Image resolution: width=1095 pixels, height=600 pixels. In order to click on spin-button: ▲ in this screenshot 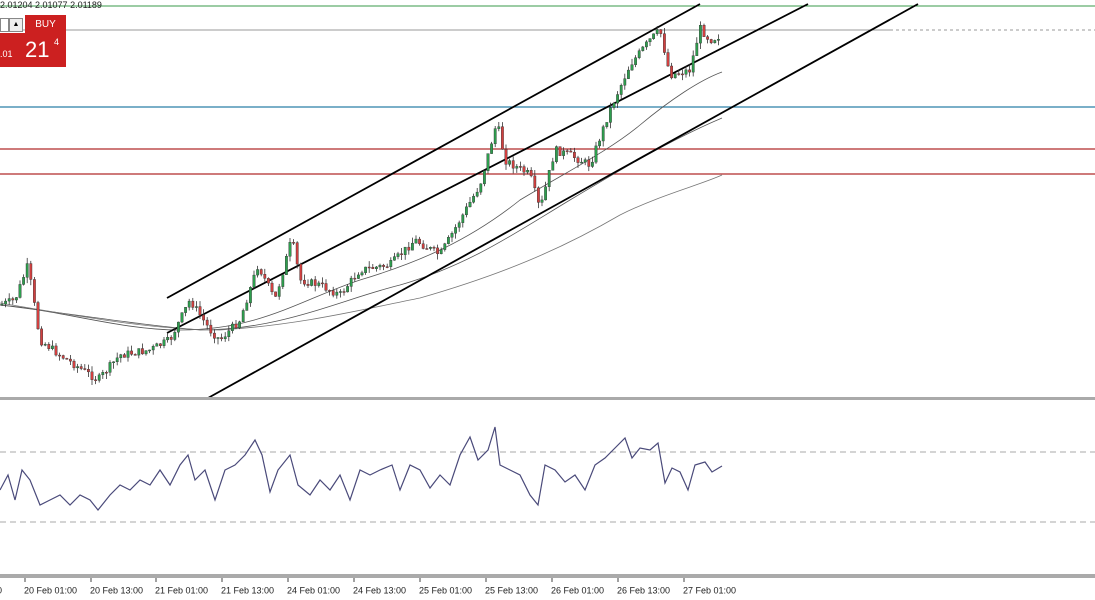, I will do `click(16, 25)`.